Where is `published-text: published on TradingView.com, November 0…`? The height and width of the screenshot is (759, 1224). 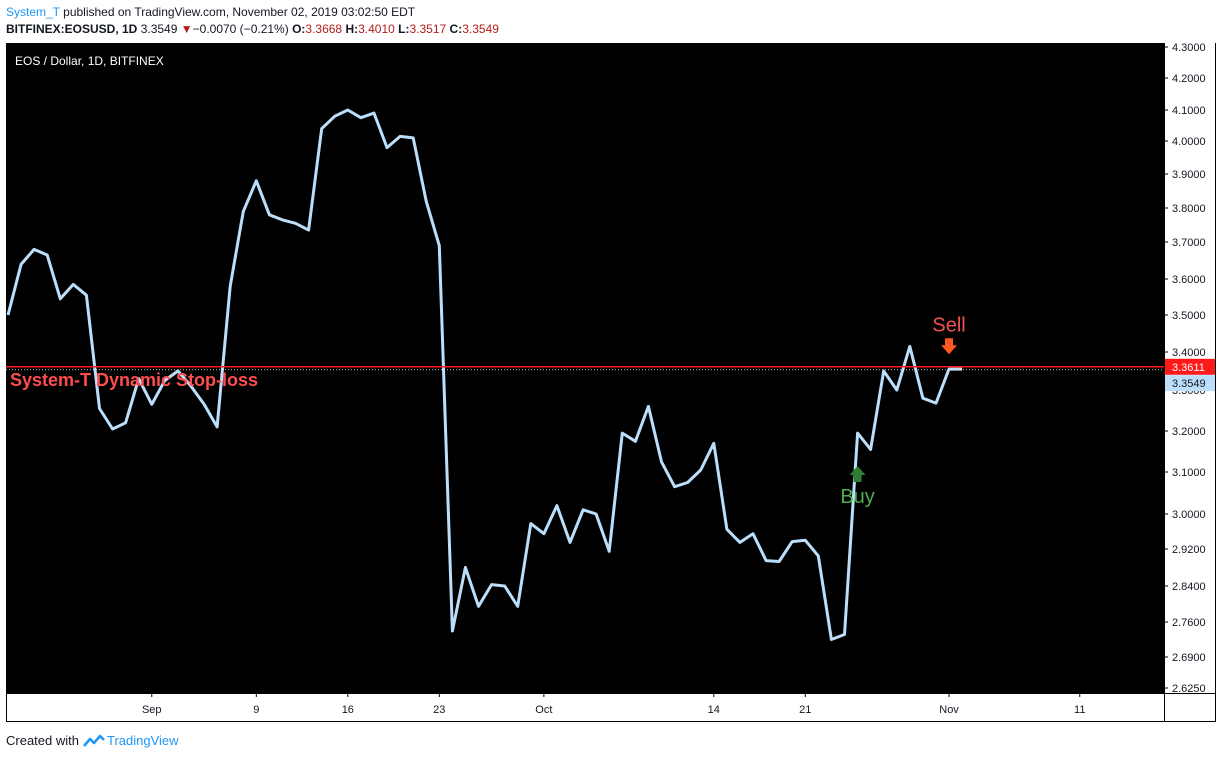
published-text: published on TradingView.com, November 0… is located at coordinates (239, 12).